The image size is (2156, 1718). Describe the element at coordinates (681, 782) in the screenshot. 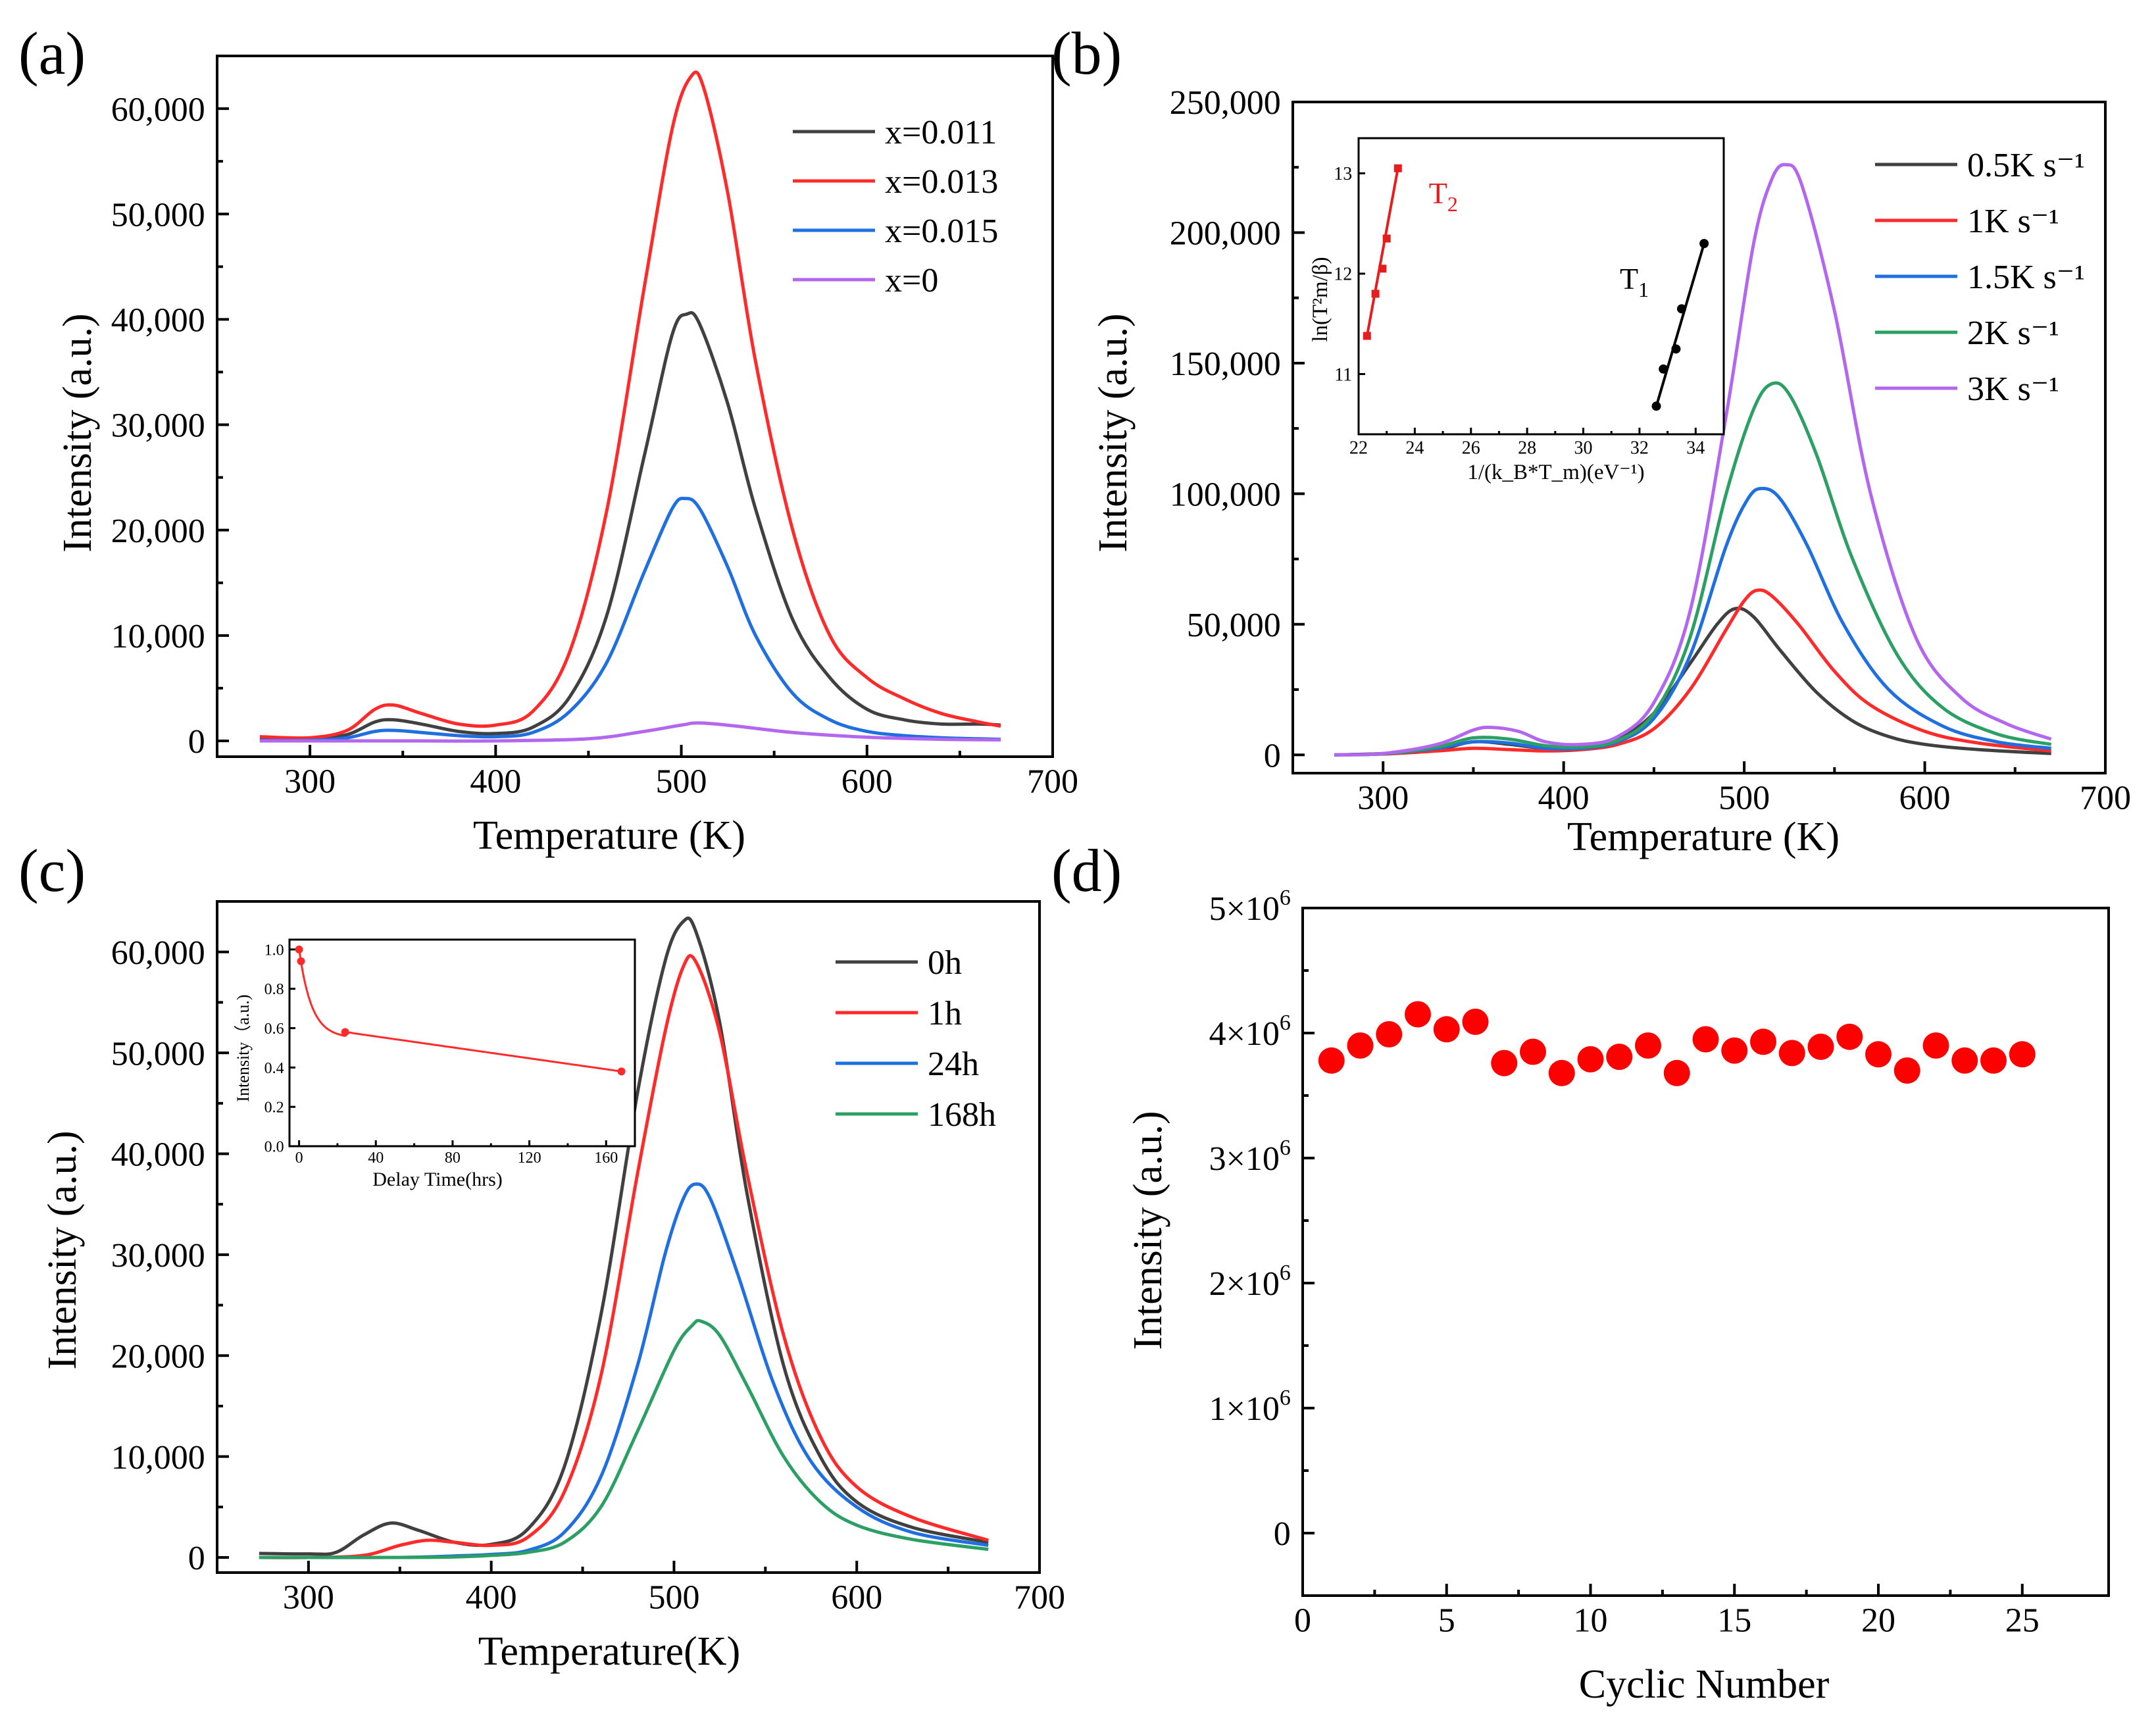

I see `x-tick-label-a: 500` at that location.